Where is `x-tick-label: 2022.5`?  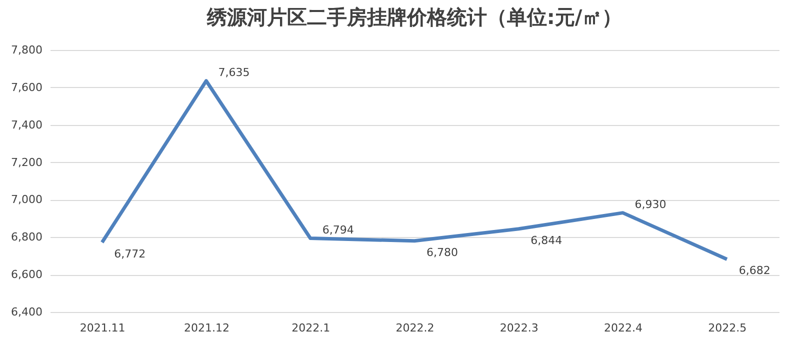
x-tick-label: 2022.5 is located at coordinates (727, 328).